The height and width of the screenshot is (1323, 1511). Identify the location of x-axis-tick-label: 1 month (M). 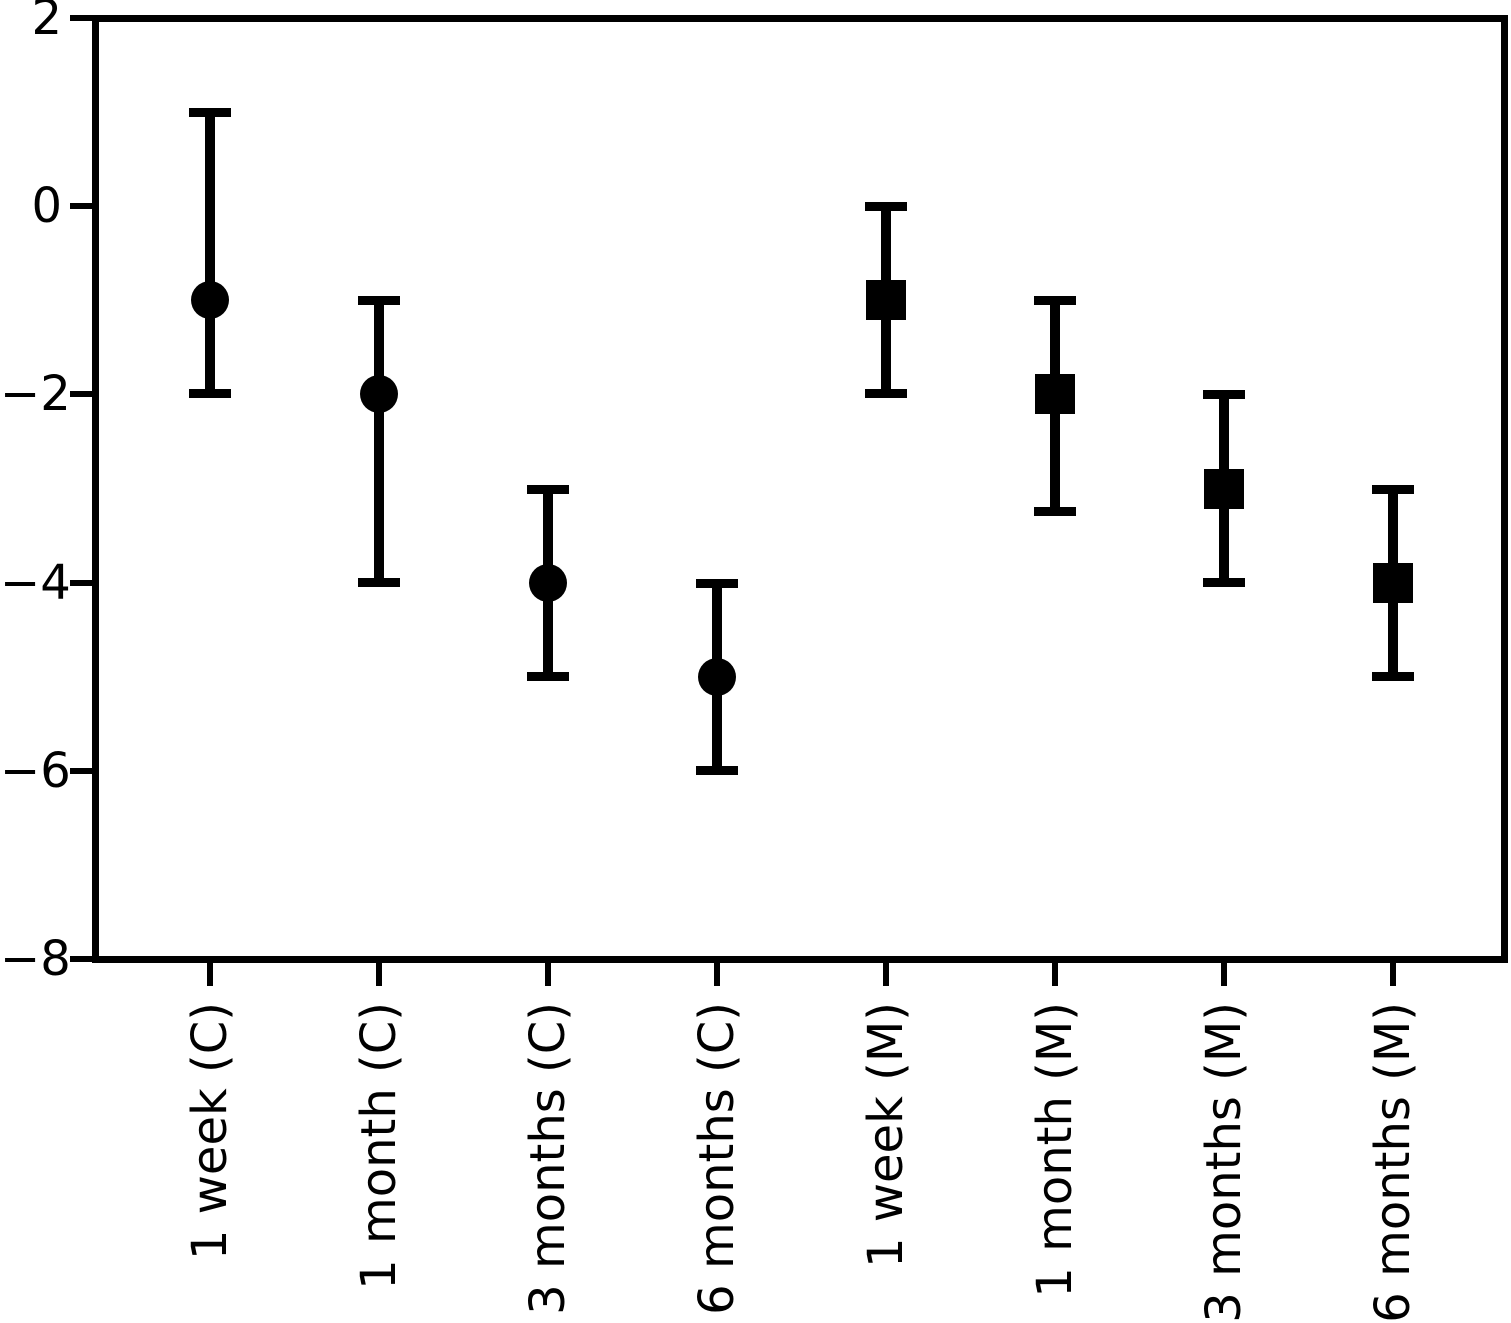
(1055, 1150).